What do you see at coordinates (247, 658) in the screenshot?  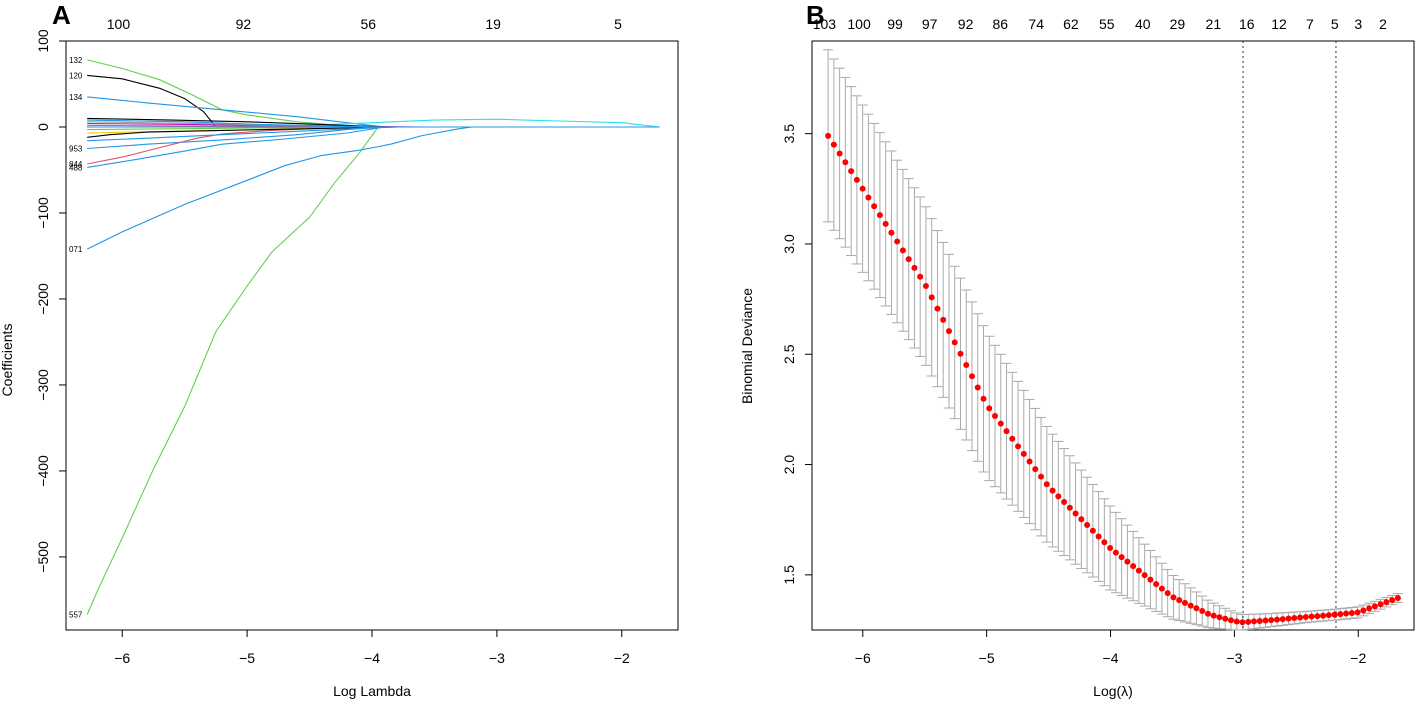 I see `panel-a-x-tick-label: −5` at bounding box center [247, 658].